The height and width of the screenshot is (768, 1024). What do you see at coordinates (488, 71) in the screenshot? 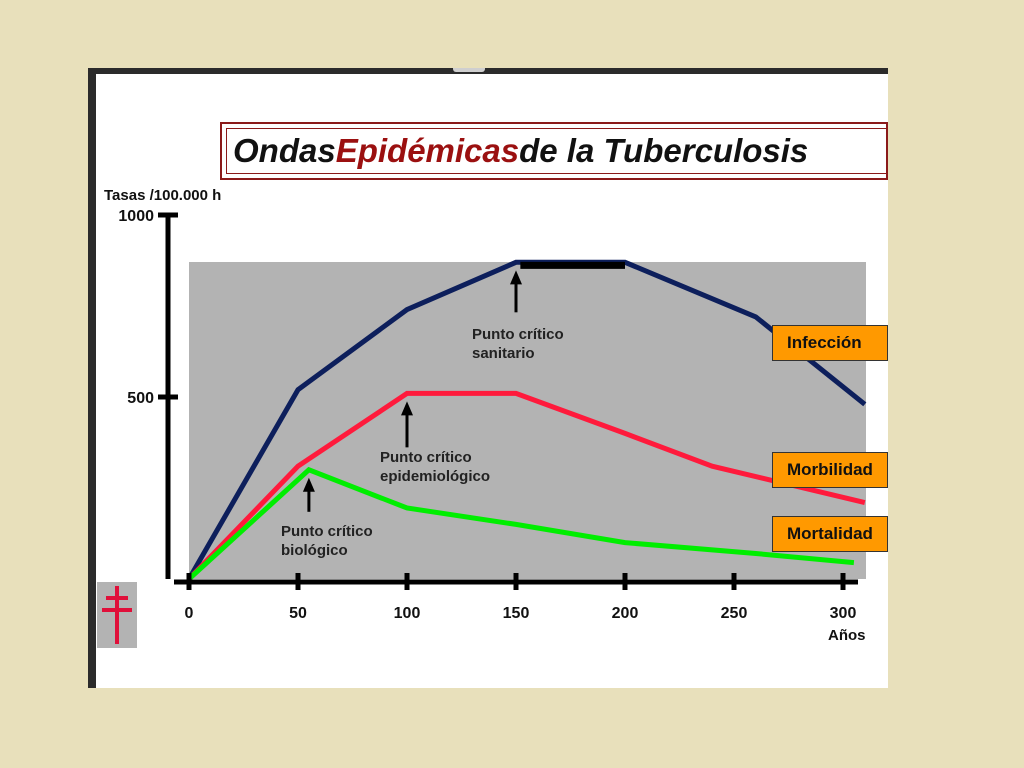
I see `slide-top-border` at bounding box center [488, 71].